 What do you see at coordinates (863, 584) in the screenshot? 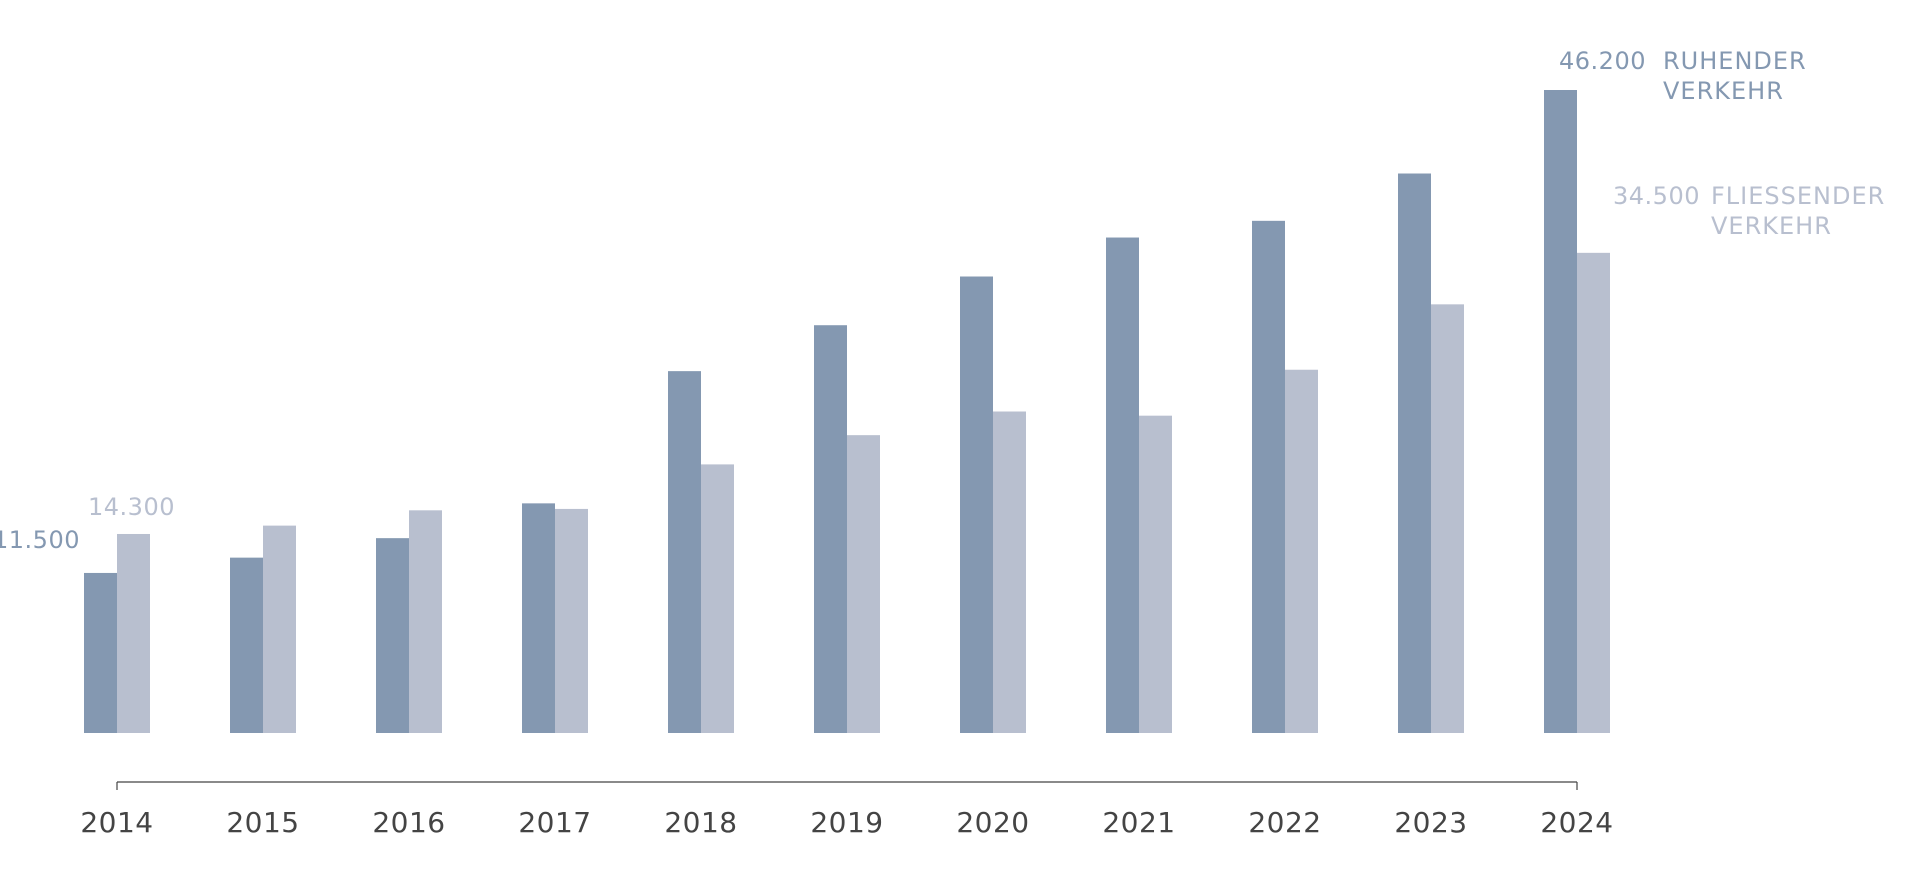
I see `bar-fliessender-2019` at bounding box center [863, 584].